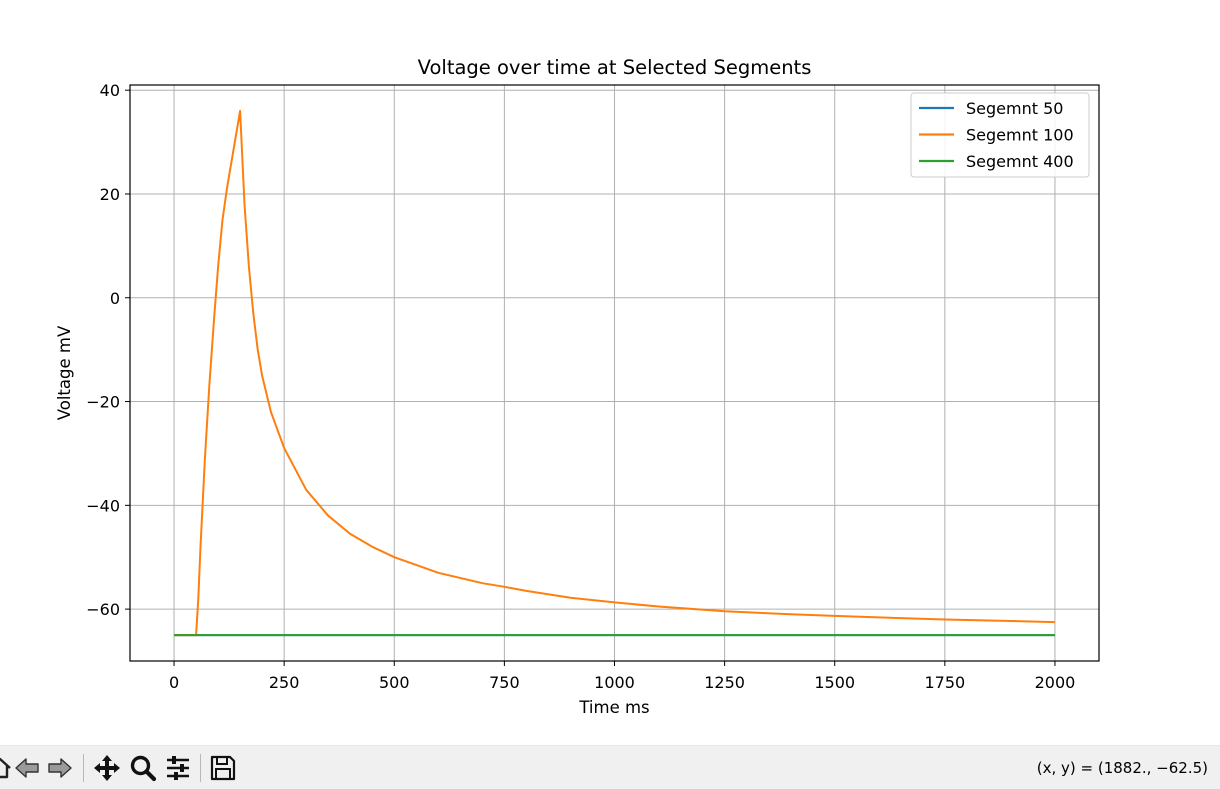 Image resolution: width=1220 pixels, height=789 pixels. I want to click on legend-label: Segemnt 50, so click(1014, 108).